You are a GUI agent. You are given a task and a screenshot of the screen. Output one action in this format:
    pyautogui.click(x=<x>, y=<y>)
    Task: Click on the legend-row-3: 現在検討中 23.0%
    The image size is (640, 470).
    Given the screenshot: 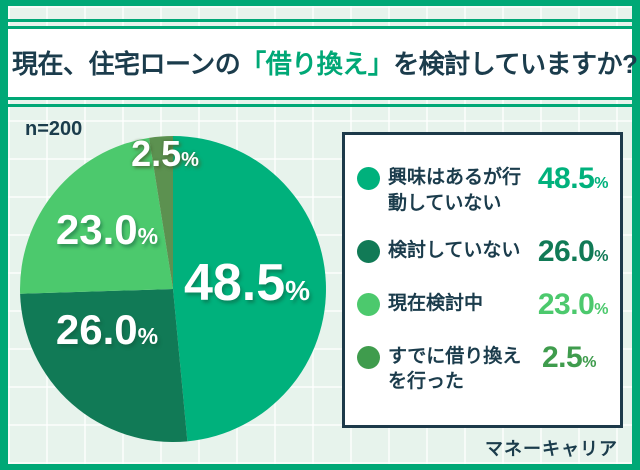 What is the action you would take?
    pyautogui.click(x=483, y=304)
    